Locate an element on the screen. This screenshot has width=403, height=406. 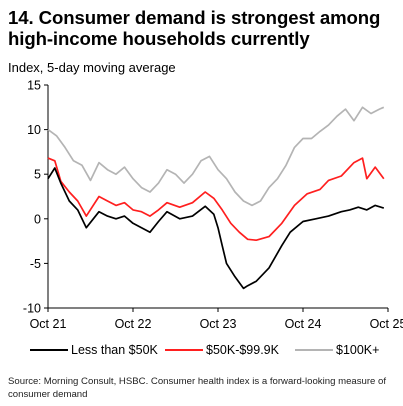
y-tick-label: -5 is located at coordinates (35, 264).